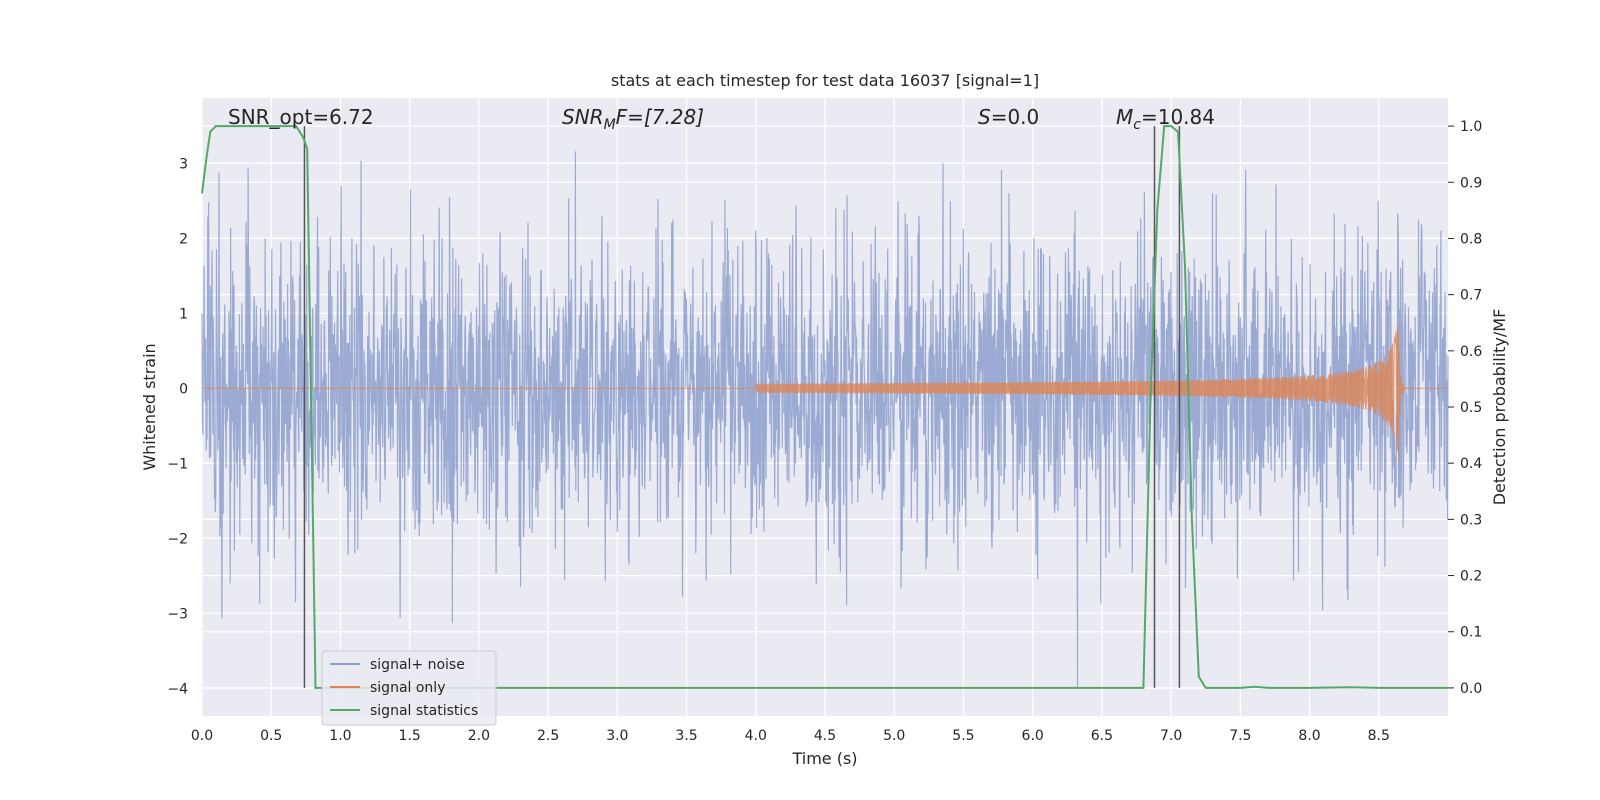 This screenshot has height=800, width=1600. What do you see at coordinates (1124, 117) in the screenshot?
I see `annotation-mc-italic: M` at bounding box center [1124, 117].